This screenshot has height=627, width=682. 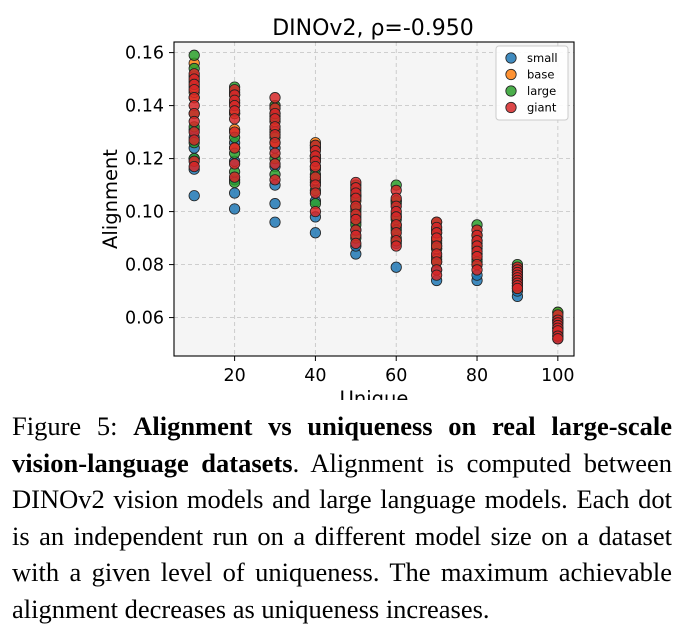 I want to click on y-tick-label: 0.14, so click(x=144, y=107).